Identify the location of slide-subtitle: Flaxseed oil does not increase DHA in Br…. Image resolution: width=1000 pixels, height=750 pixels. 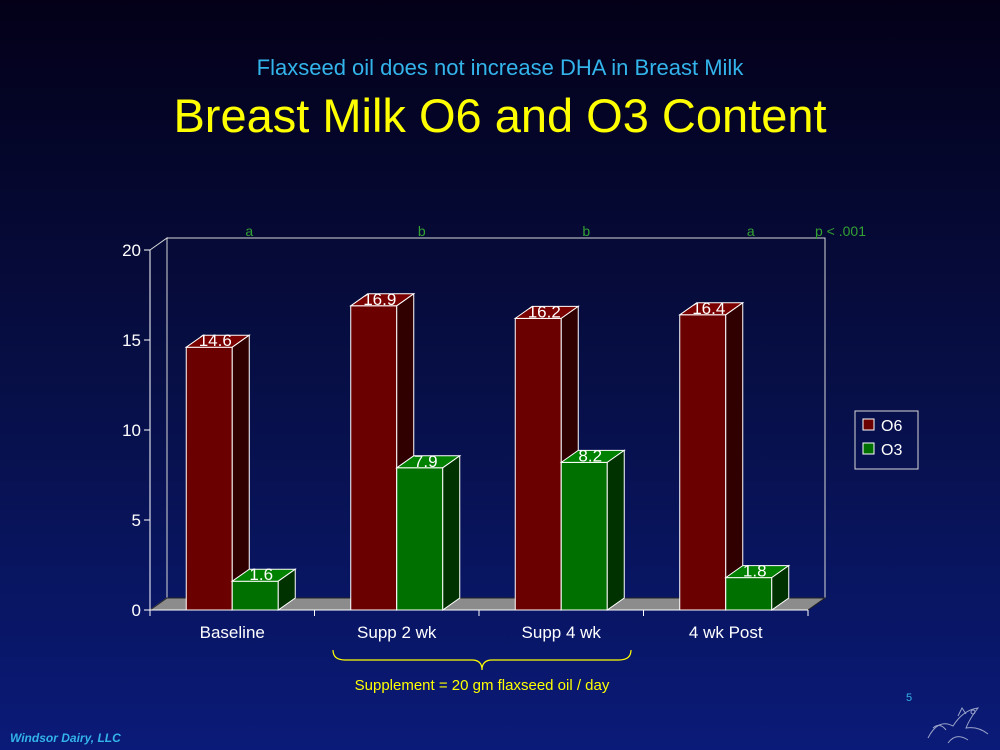
(500, 67).